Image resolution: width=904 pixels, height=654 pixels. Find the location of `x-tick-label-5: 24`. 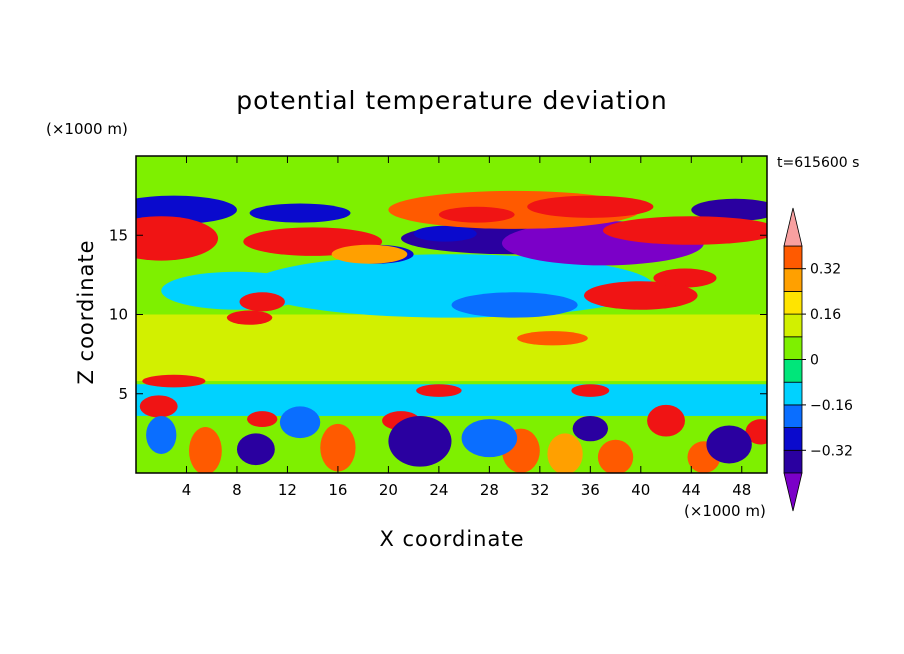

x-tick-label-5: 24 is located at coordinates (438, 490).